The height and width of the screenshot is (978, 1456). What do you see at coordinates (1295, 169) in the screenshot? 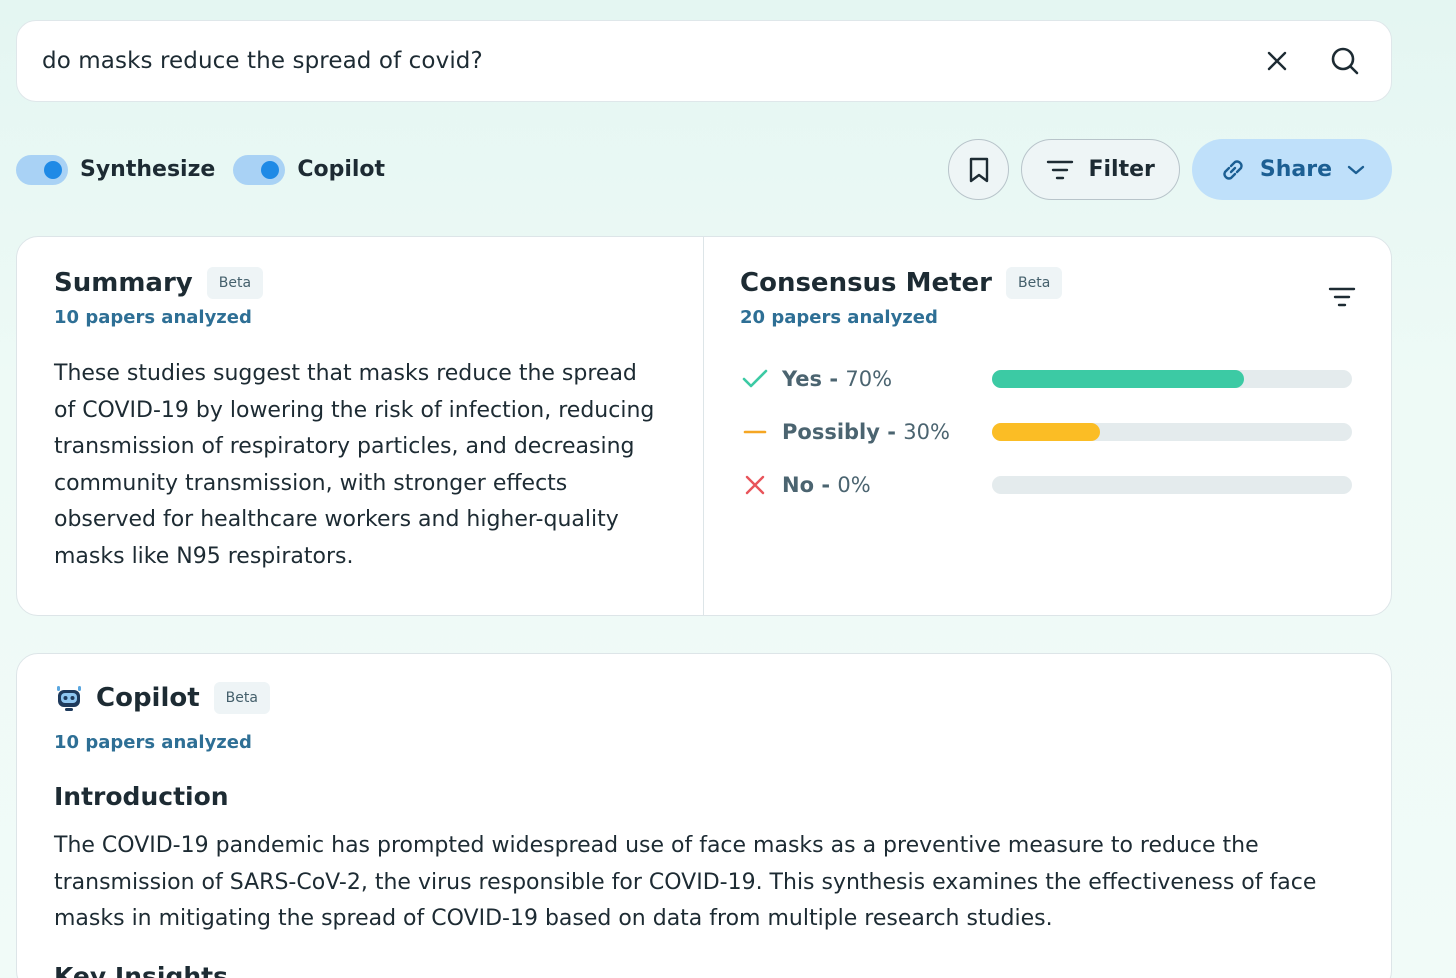
I see `share-label: Share` at bounding box center [1295, 169].